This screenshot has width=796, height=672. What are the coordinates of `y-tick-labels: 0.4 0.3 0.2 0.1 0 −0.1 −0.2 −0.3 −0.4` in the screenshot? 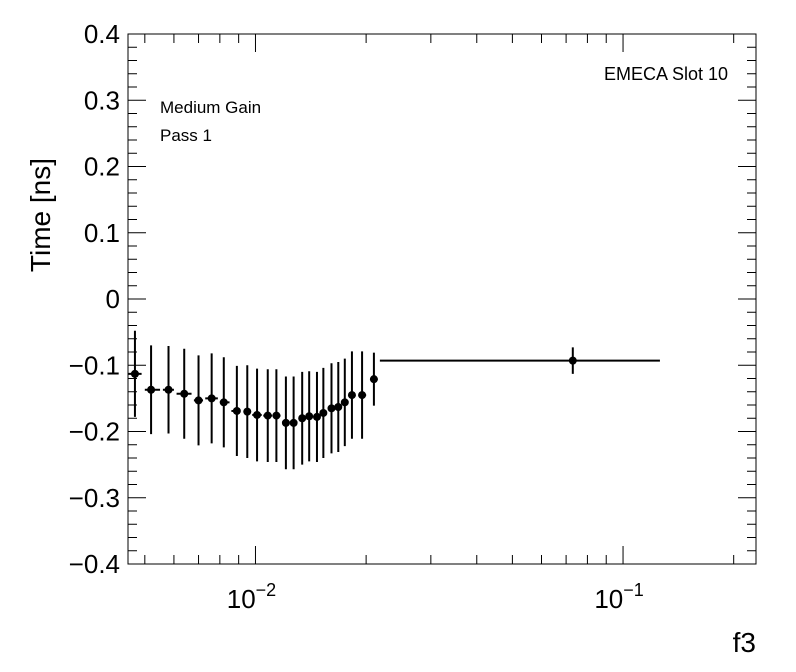 It's located at (94, 299).